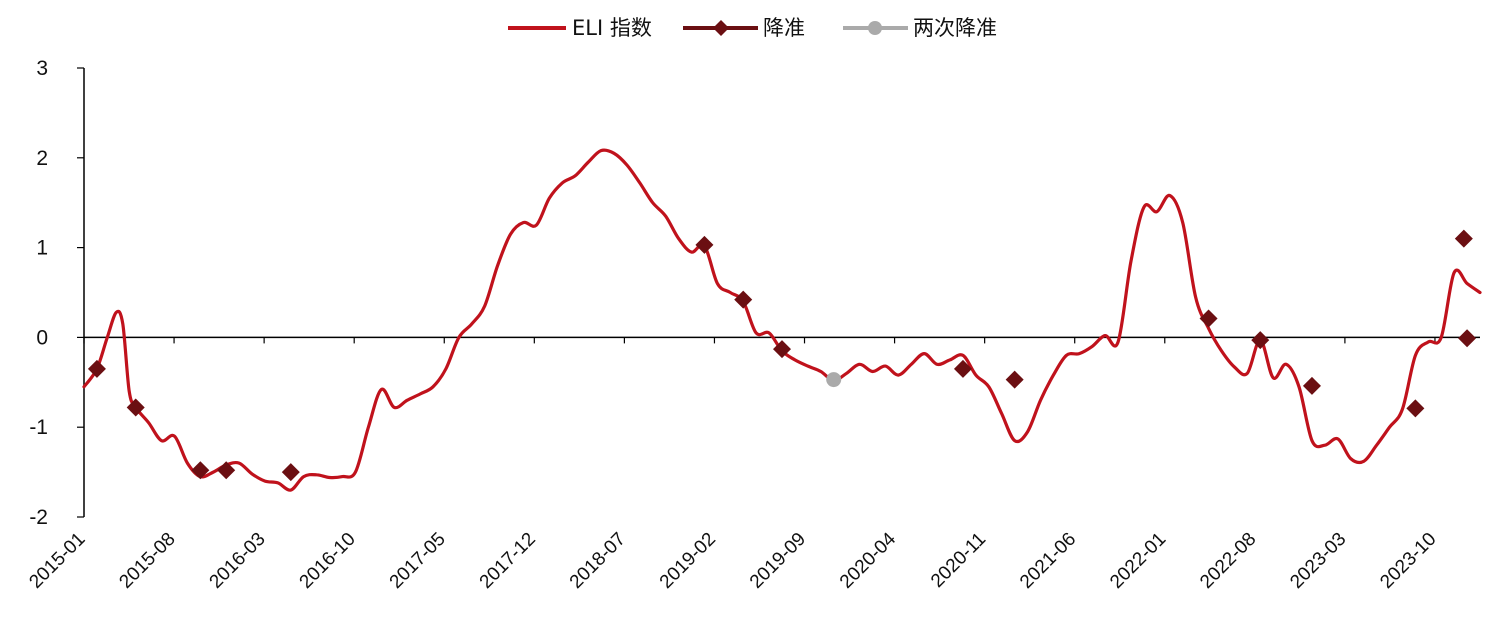  What do you see at coordinates (42, 158) in the screenshot?
I see `y-tick-label: 2` at bounding box center [42, 158].